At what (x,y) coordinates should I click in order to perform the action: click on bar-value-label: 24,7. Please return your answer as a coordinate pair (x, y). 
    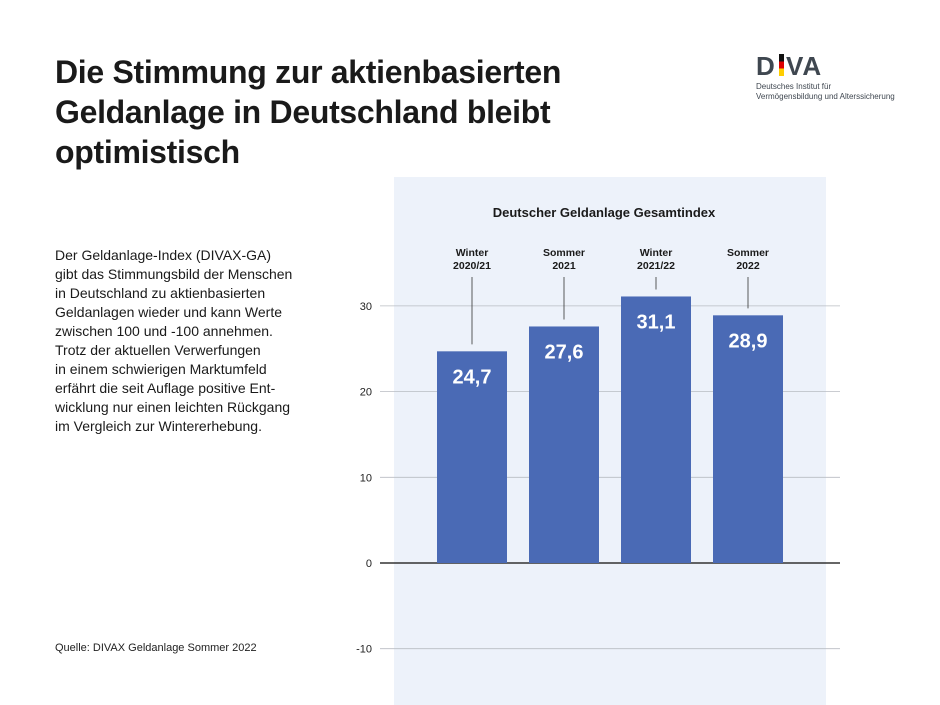
    Looking at the image, I should click on (472, 377).